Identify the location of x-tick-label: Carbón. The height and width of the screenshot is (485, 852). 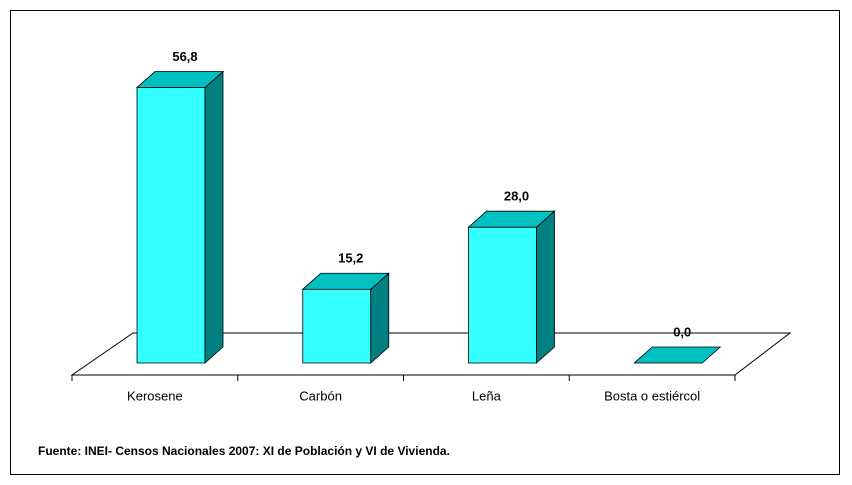
(320, 395).